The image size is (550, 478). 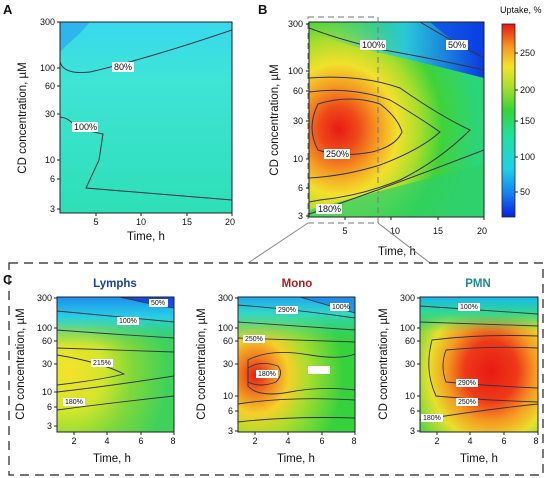 What do you see at coordinates (112, 459) in the screenshot?
I see `lymphs-x-axis-label: Time, h` at bounding box center [112, 459].